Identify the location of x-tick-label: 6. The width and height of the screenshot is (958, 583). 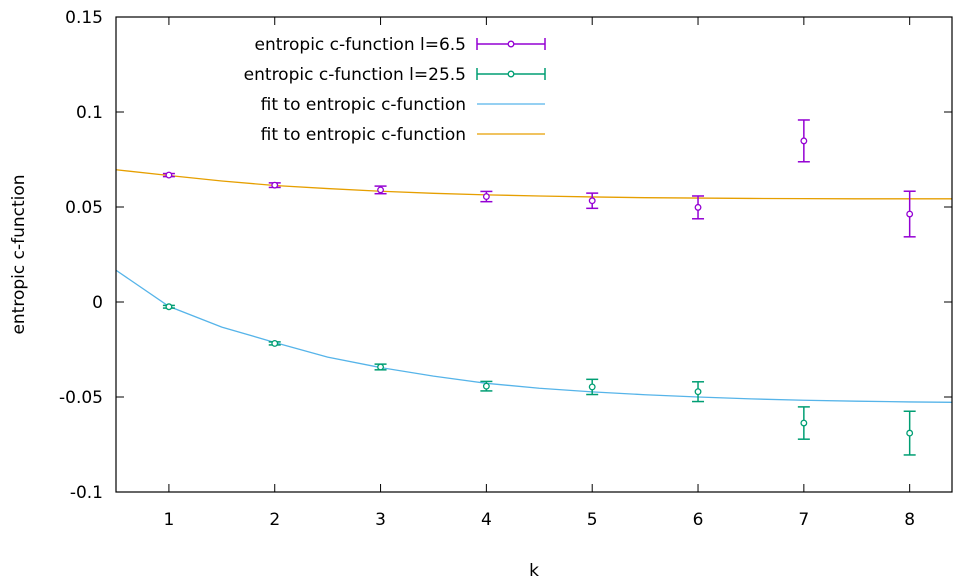
(698, 520).